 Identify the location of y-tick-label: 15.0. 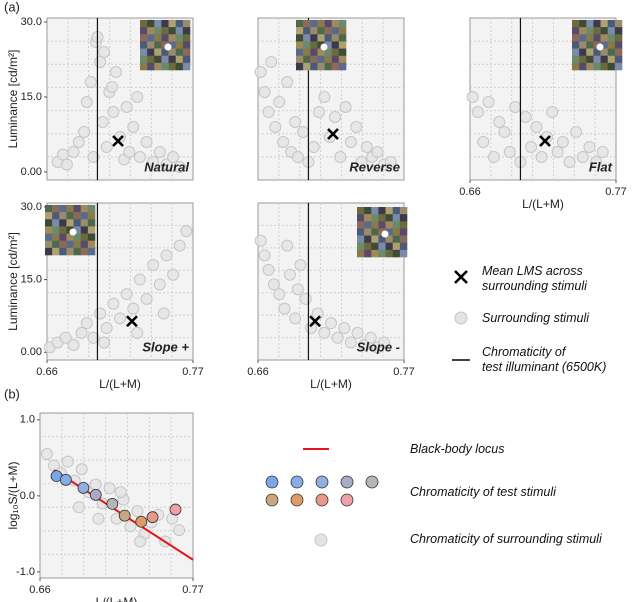
(31, 279).